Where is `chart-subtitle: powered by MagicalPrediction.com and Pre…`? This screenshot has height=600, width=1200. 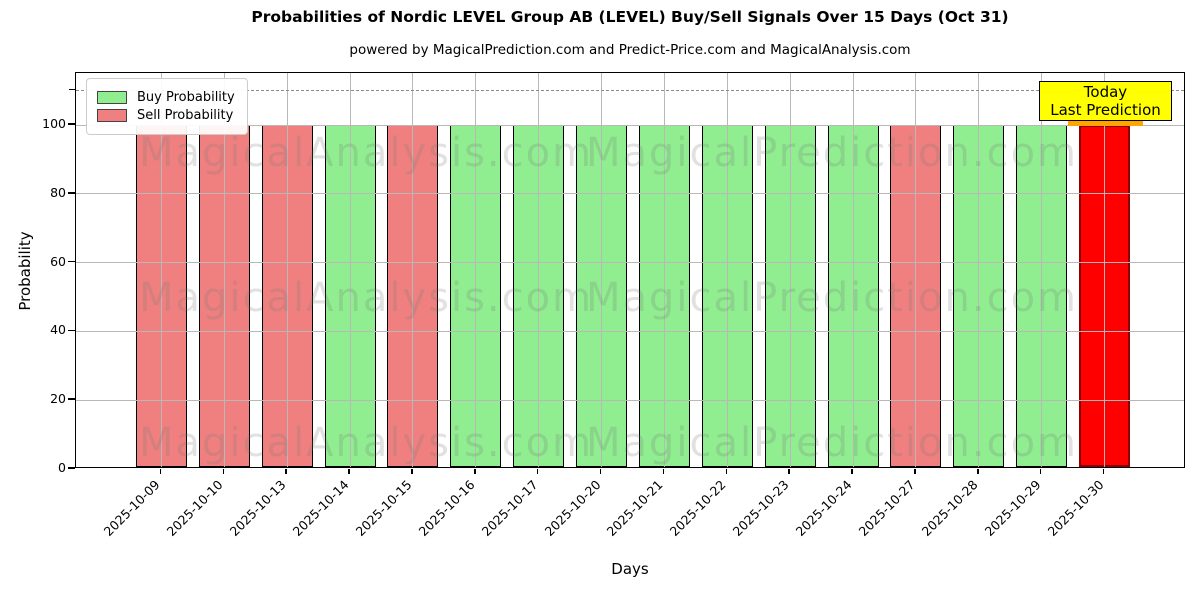 chart-subtitle: powered by MagicalPrediction.com and Pre… is located at coordinates (630, 50).